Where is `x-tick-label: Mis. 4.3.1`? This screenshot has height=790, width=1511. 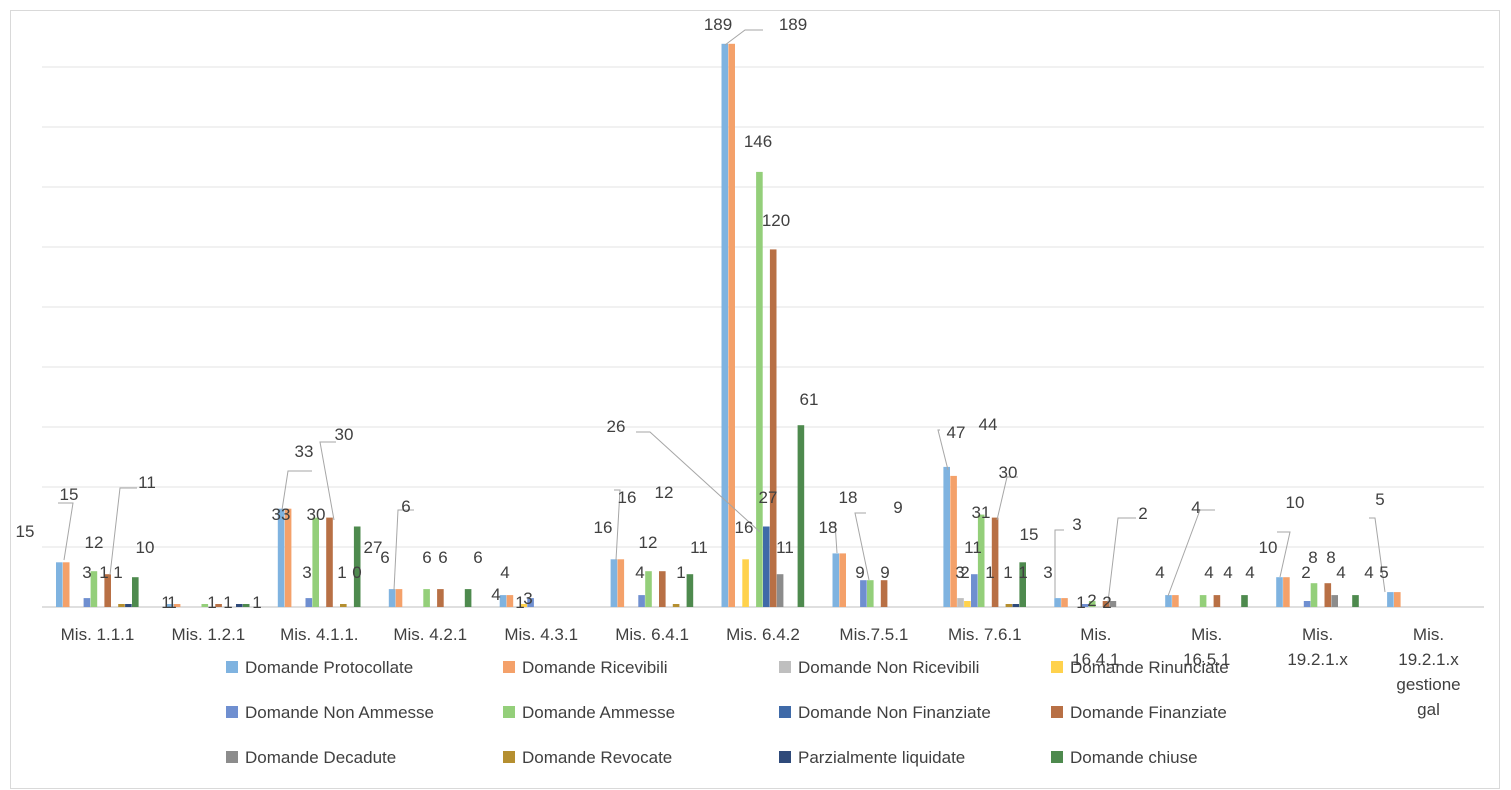
x-tick-label: Mis. 4.3.1 is located at coordinates (541, 634).